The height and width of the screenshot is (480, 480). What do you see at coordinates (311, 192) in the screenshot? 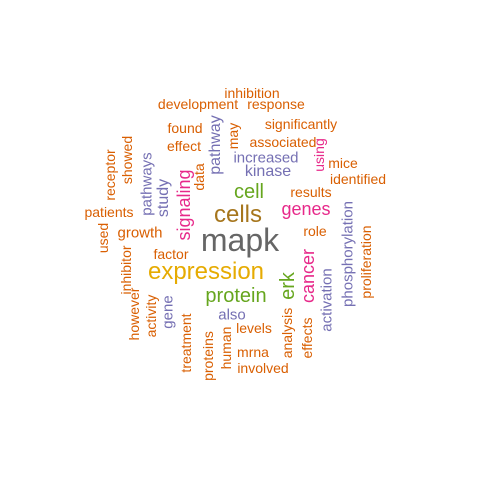
I see `word-results: results` at bounding box center [311, 192].